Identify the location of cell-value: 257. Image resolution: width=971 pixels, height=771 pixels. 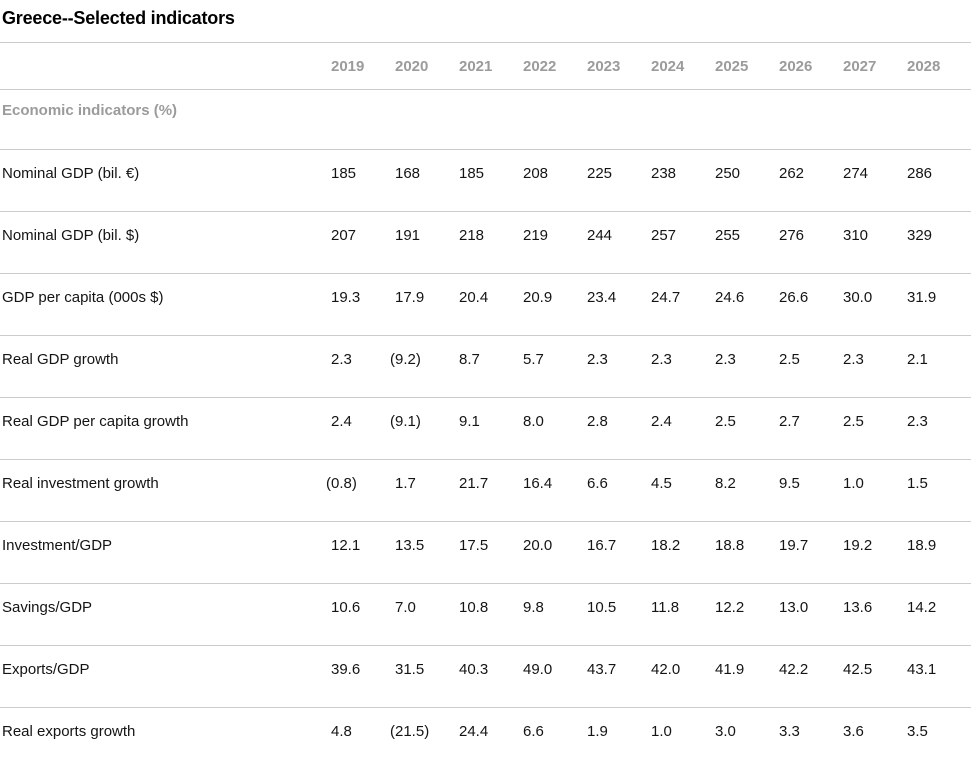
(683, 242).